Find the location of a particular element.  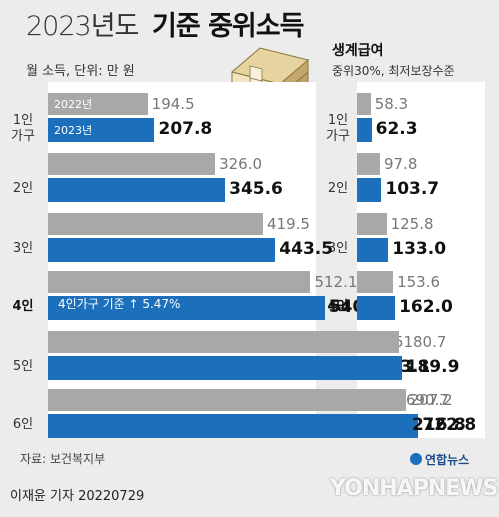

value-label-2022: 58.3 is located at coordinates (391, 104).